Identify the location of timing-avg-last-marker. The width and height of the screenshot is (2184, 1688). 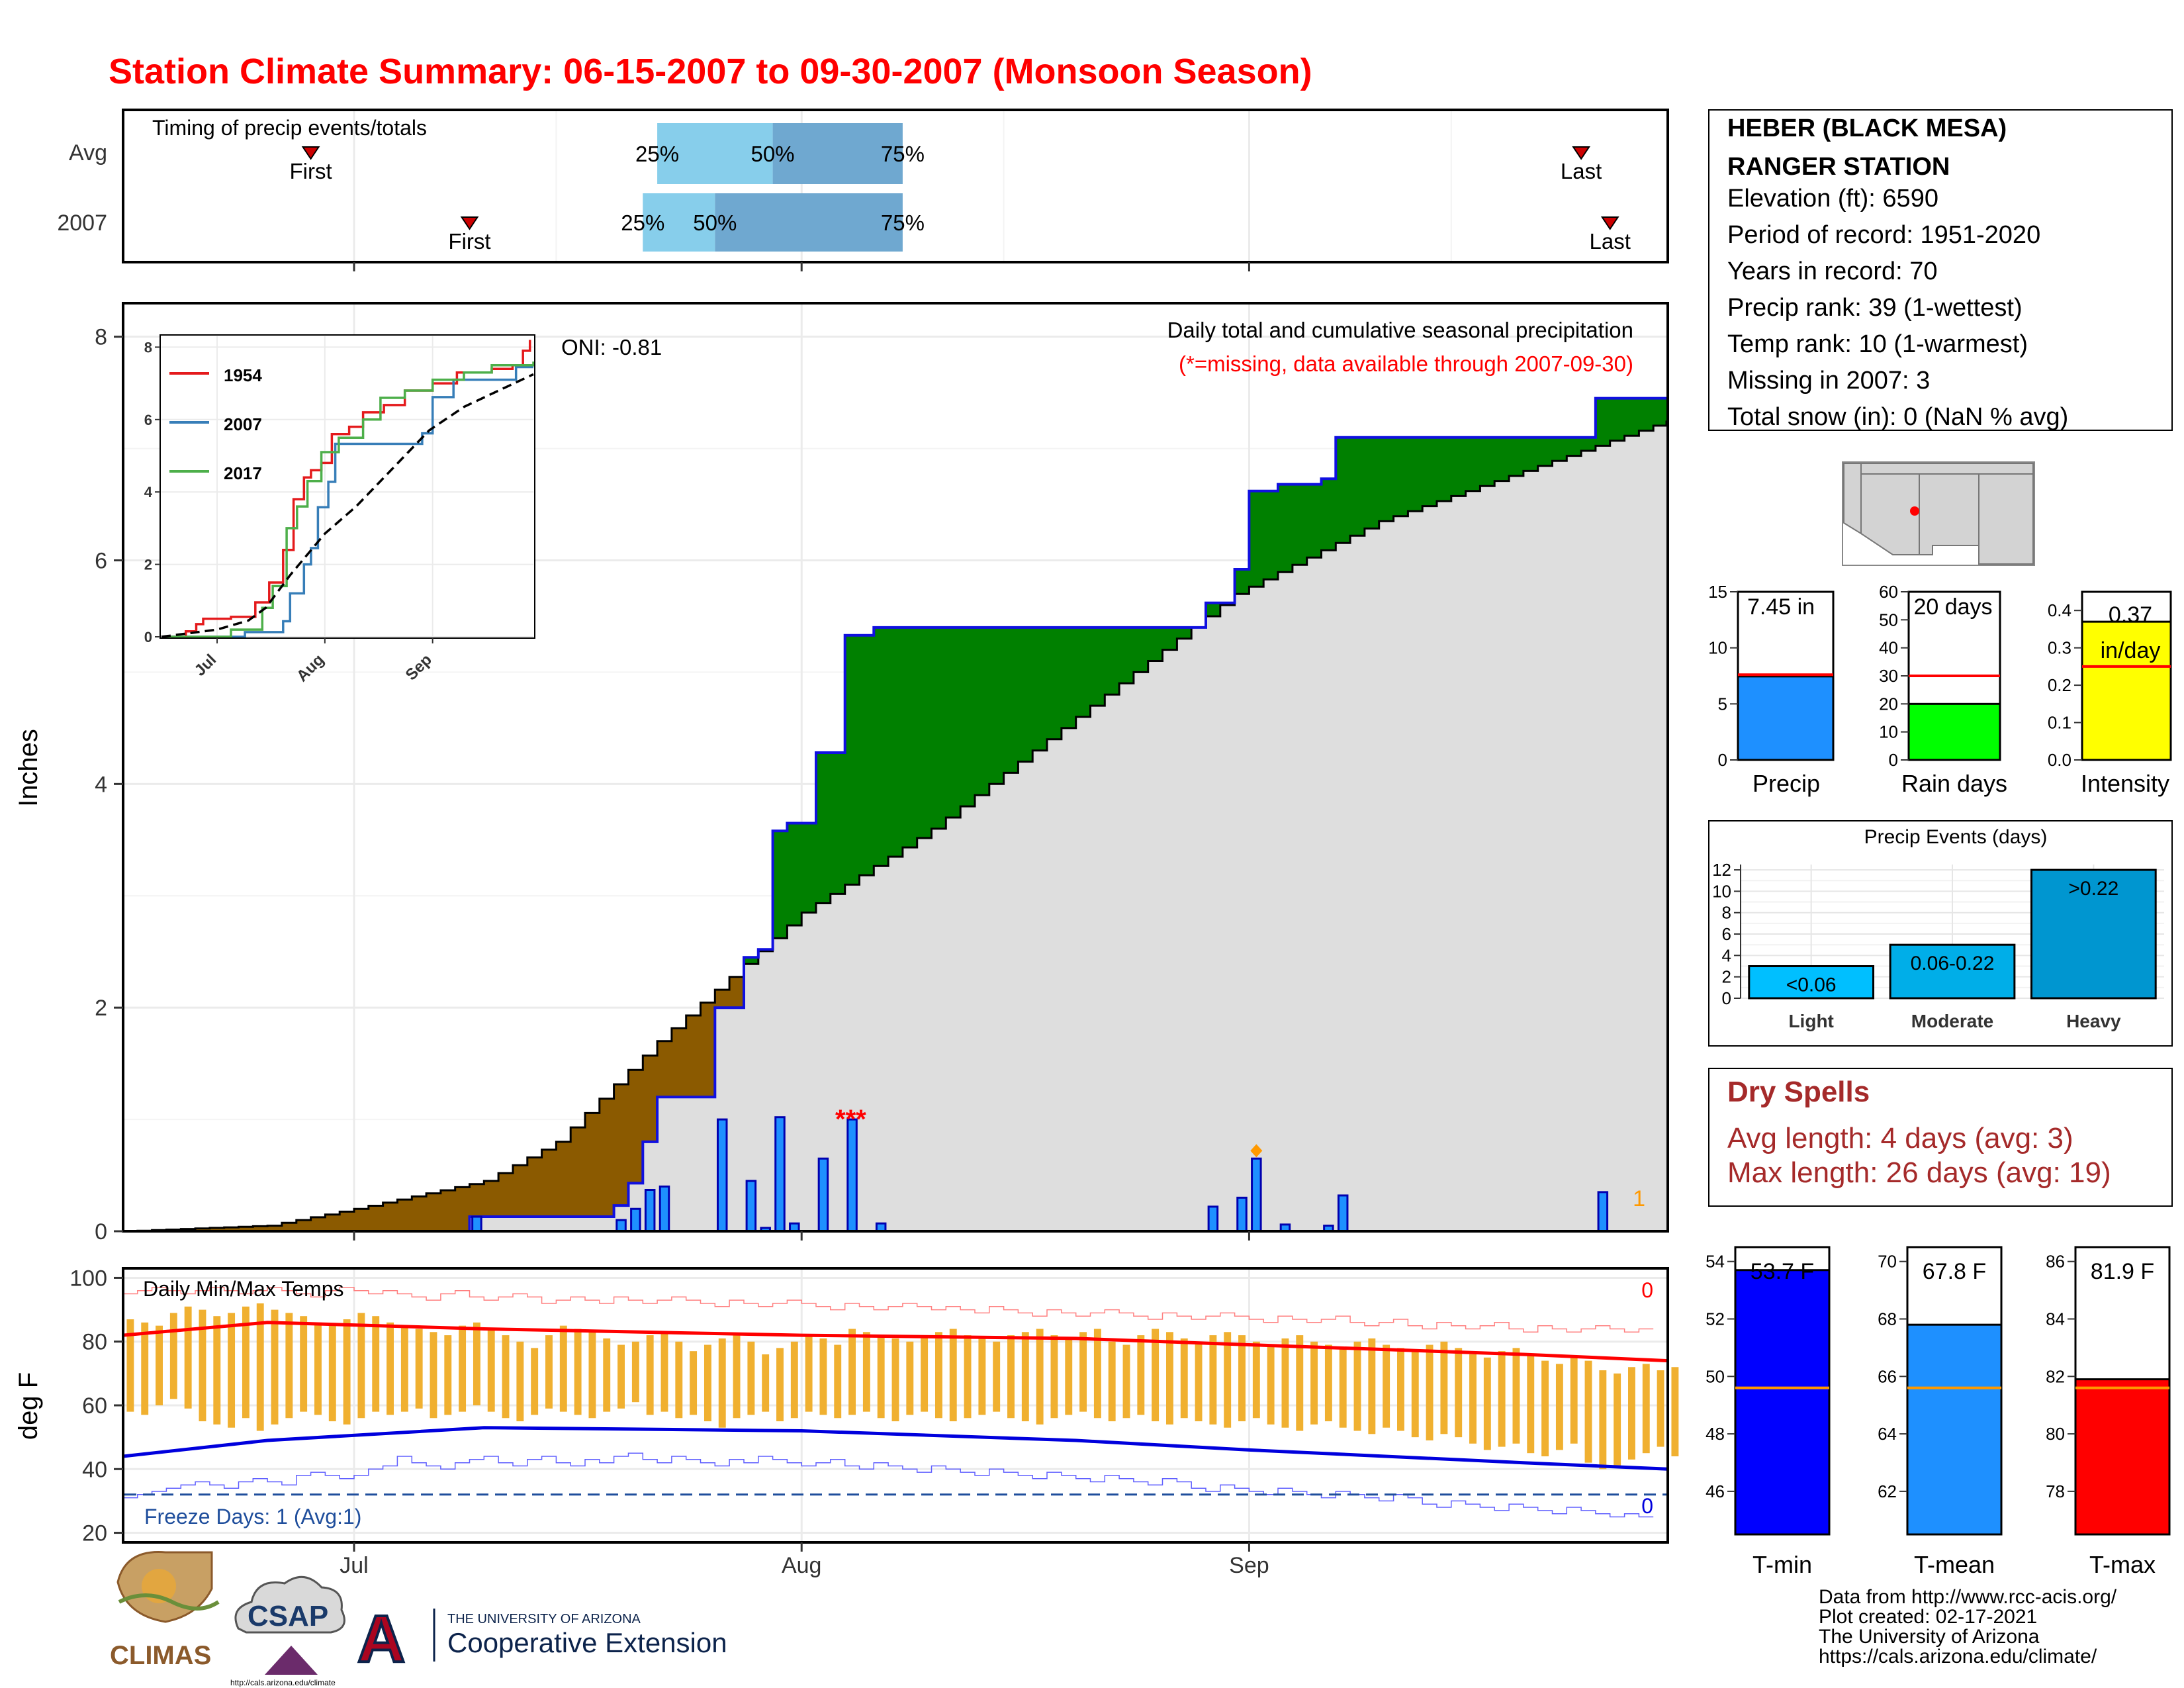
(1581, 153).